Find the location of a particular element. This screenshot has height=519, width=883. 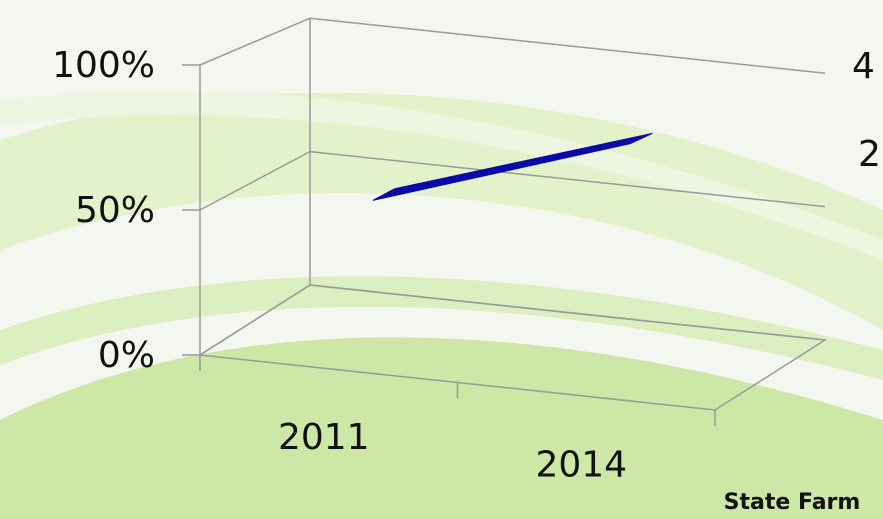

y-tick-label: 50% is located at coordinates (115, 210).